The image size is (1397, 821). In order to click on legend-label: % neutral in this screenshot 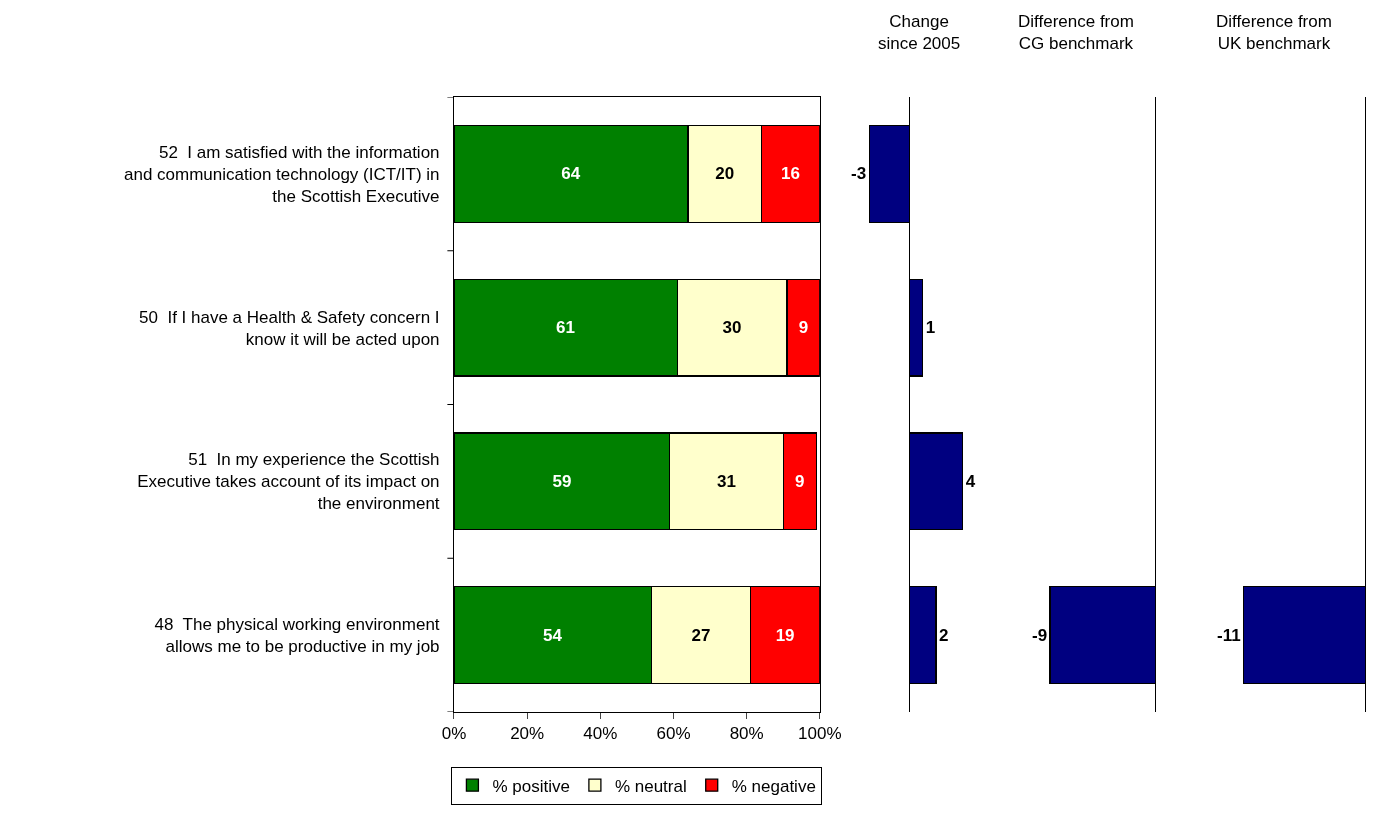, I will do `click(650, 786)`.